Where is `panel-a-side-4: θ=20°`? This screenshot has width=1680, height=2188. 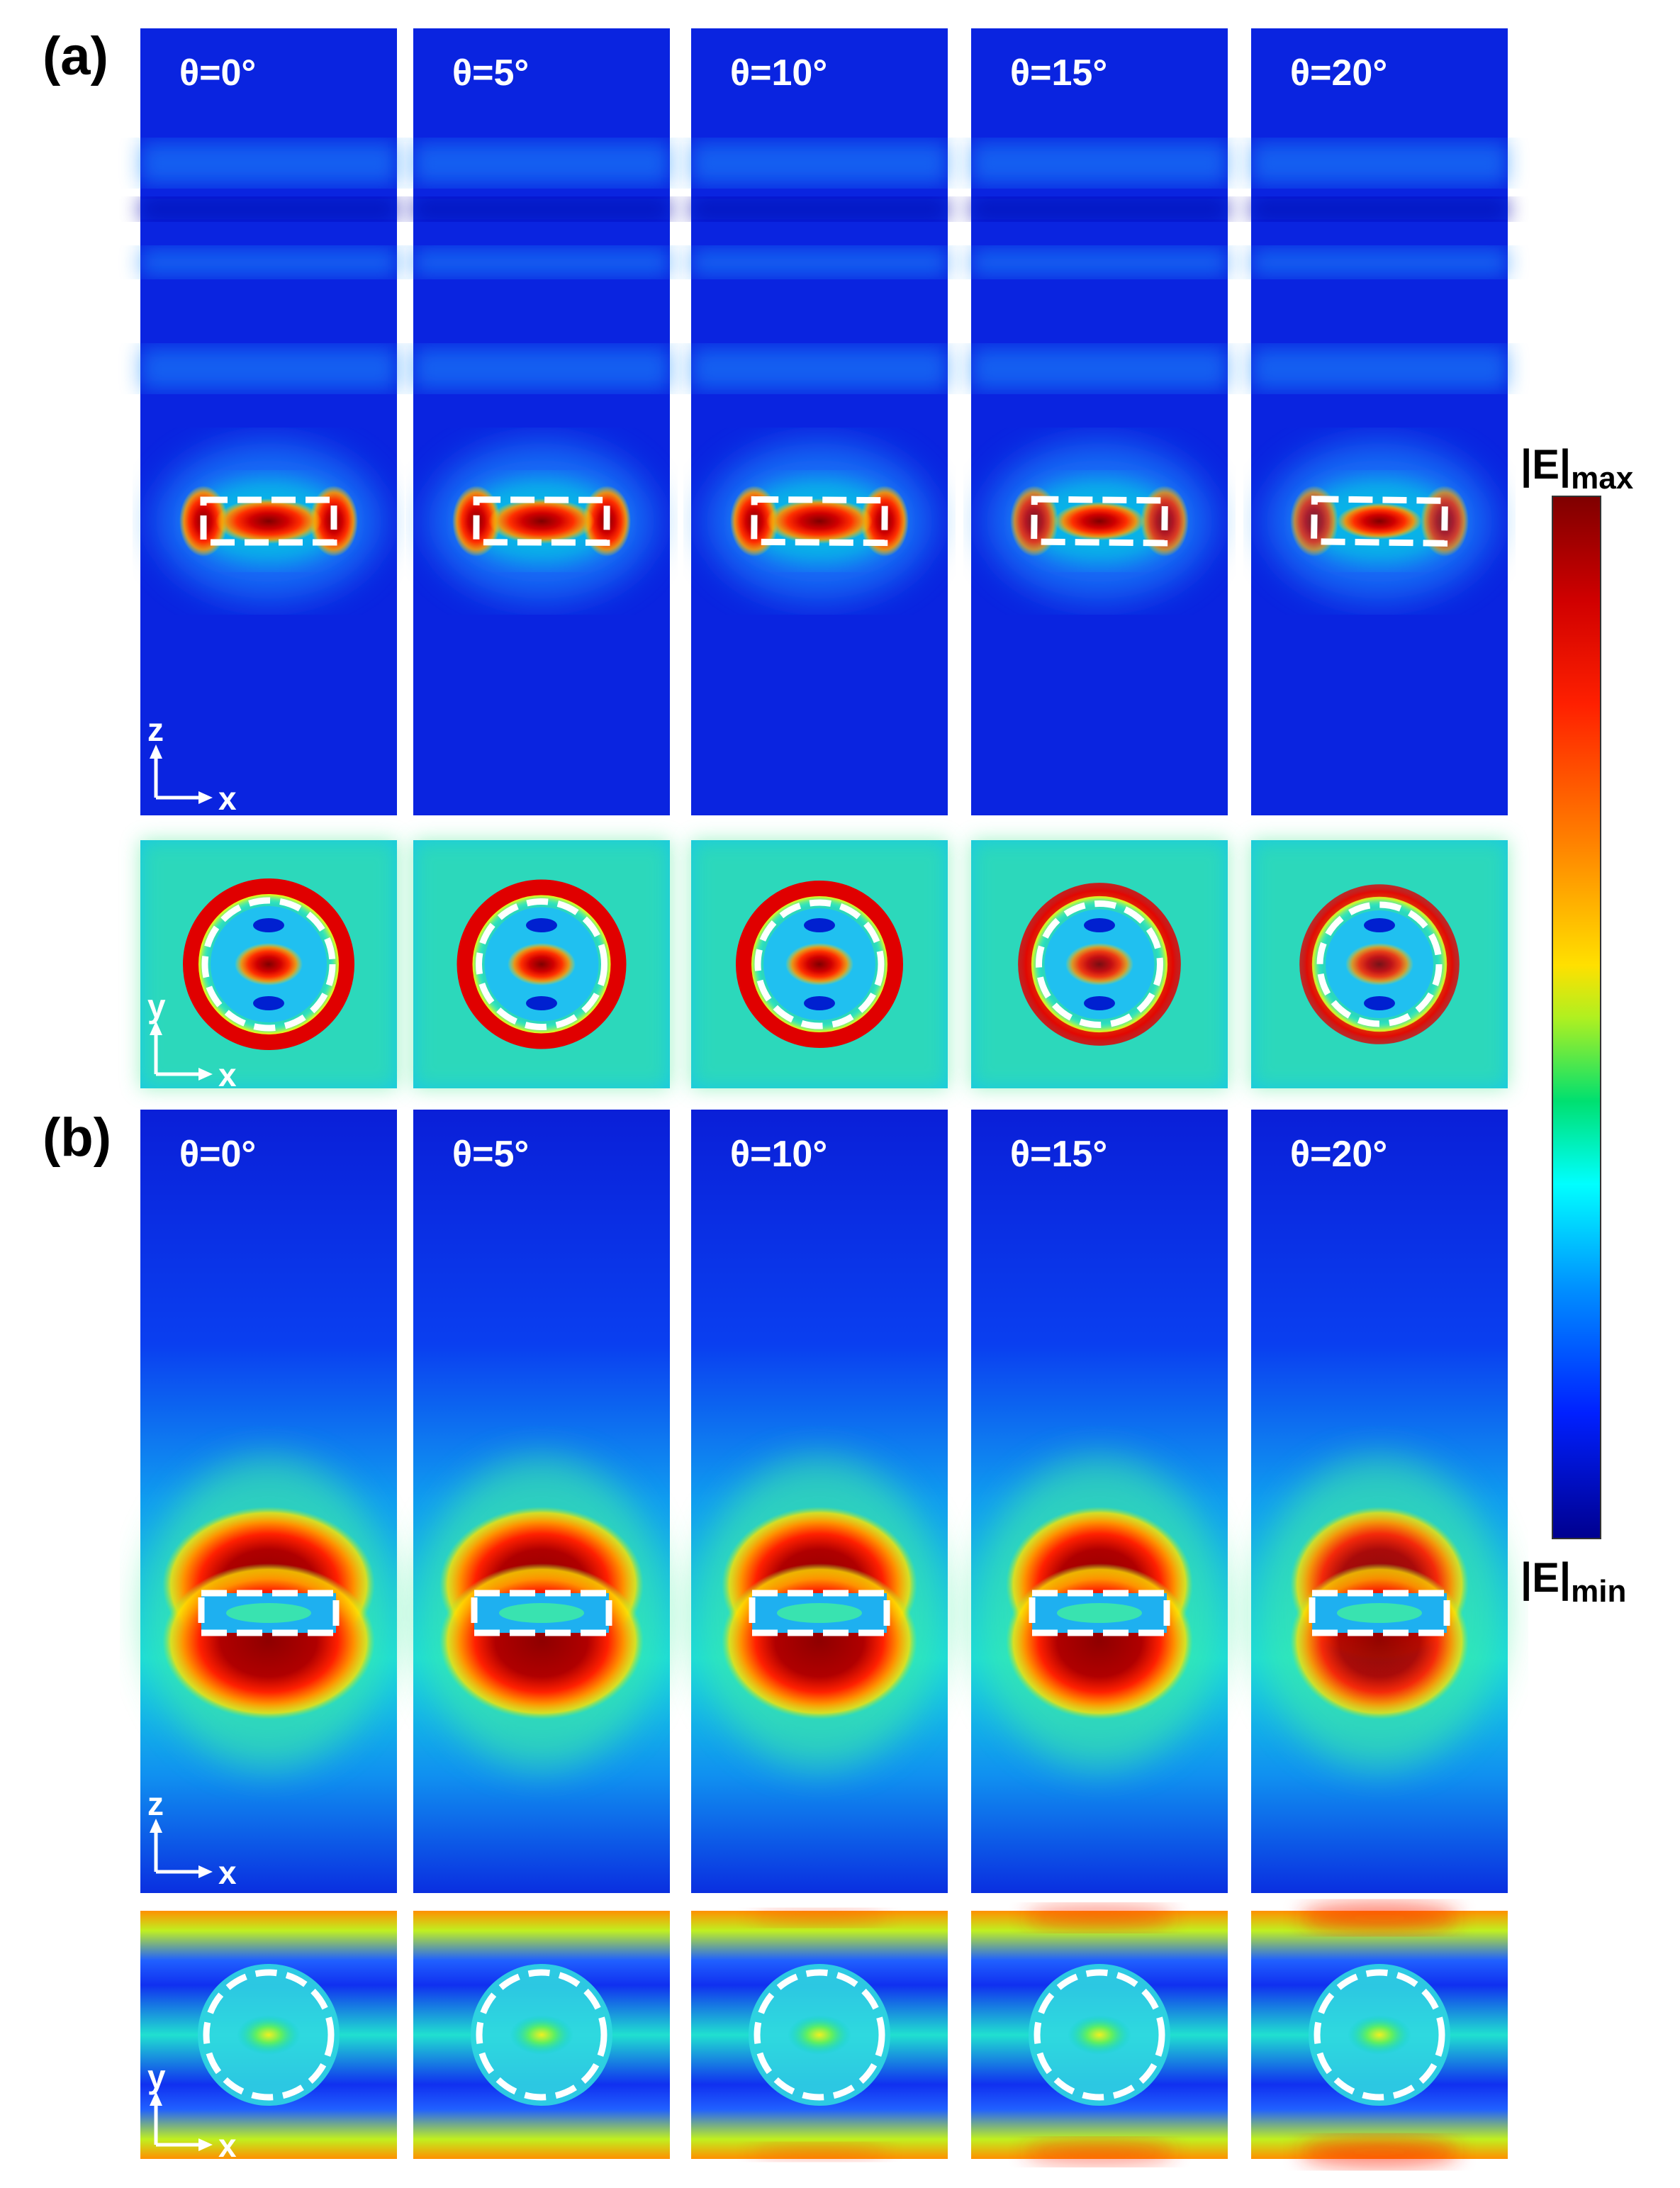 panel-a-side-4: θ=20° is located at coordinates (1380, 422).